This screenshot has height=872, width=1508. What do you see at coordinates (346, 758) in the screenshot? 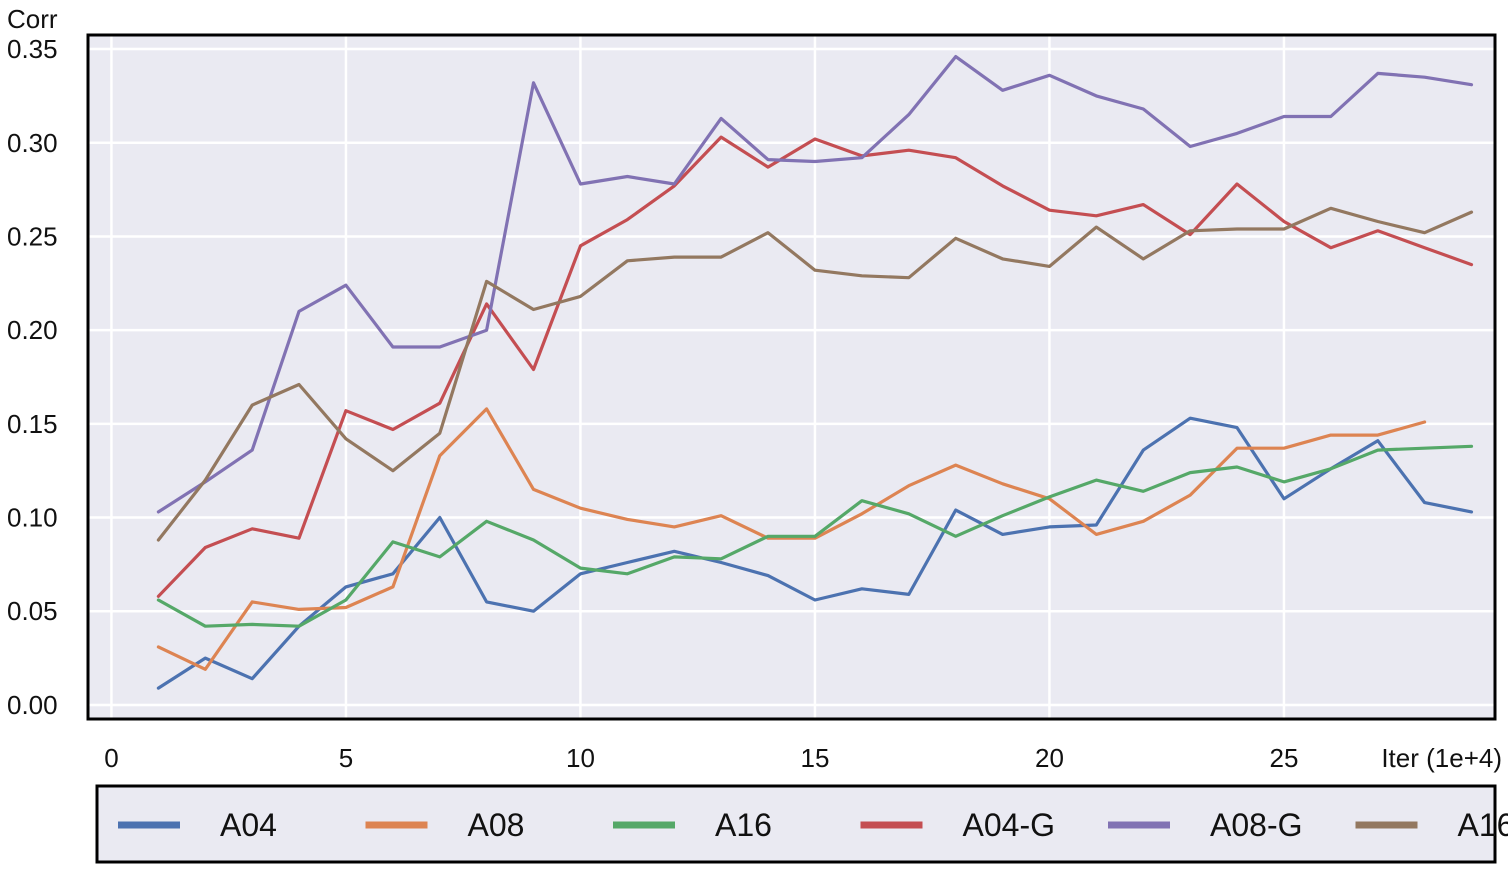
I see `x-tick-label: 5` at bounding box center [346, 758].